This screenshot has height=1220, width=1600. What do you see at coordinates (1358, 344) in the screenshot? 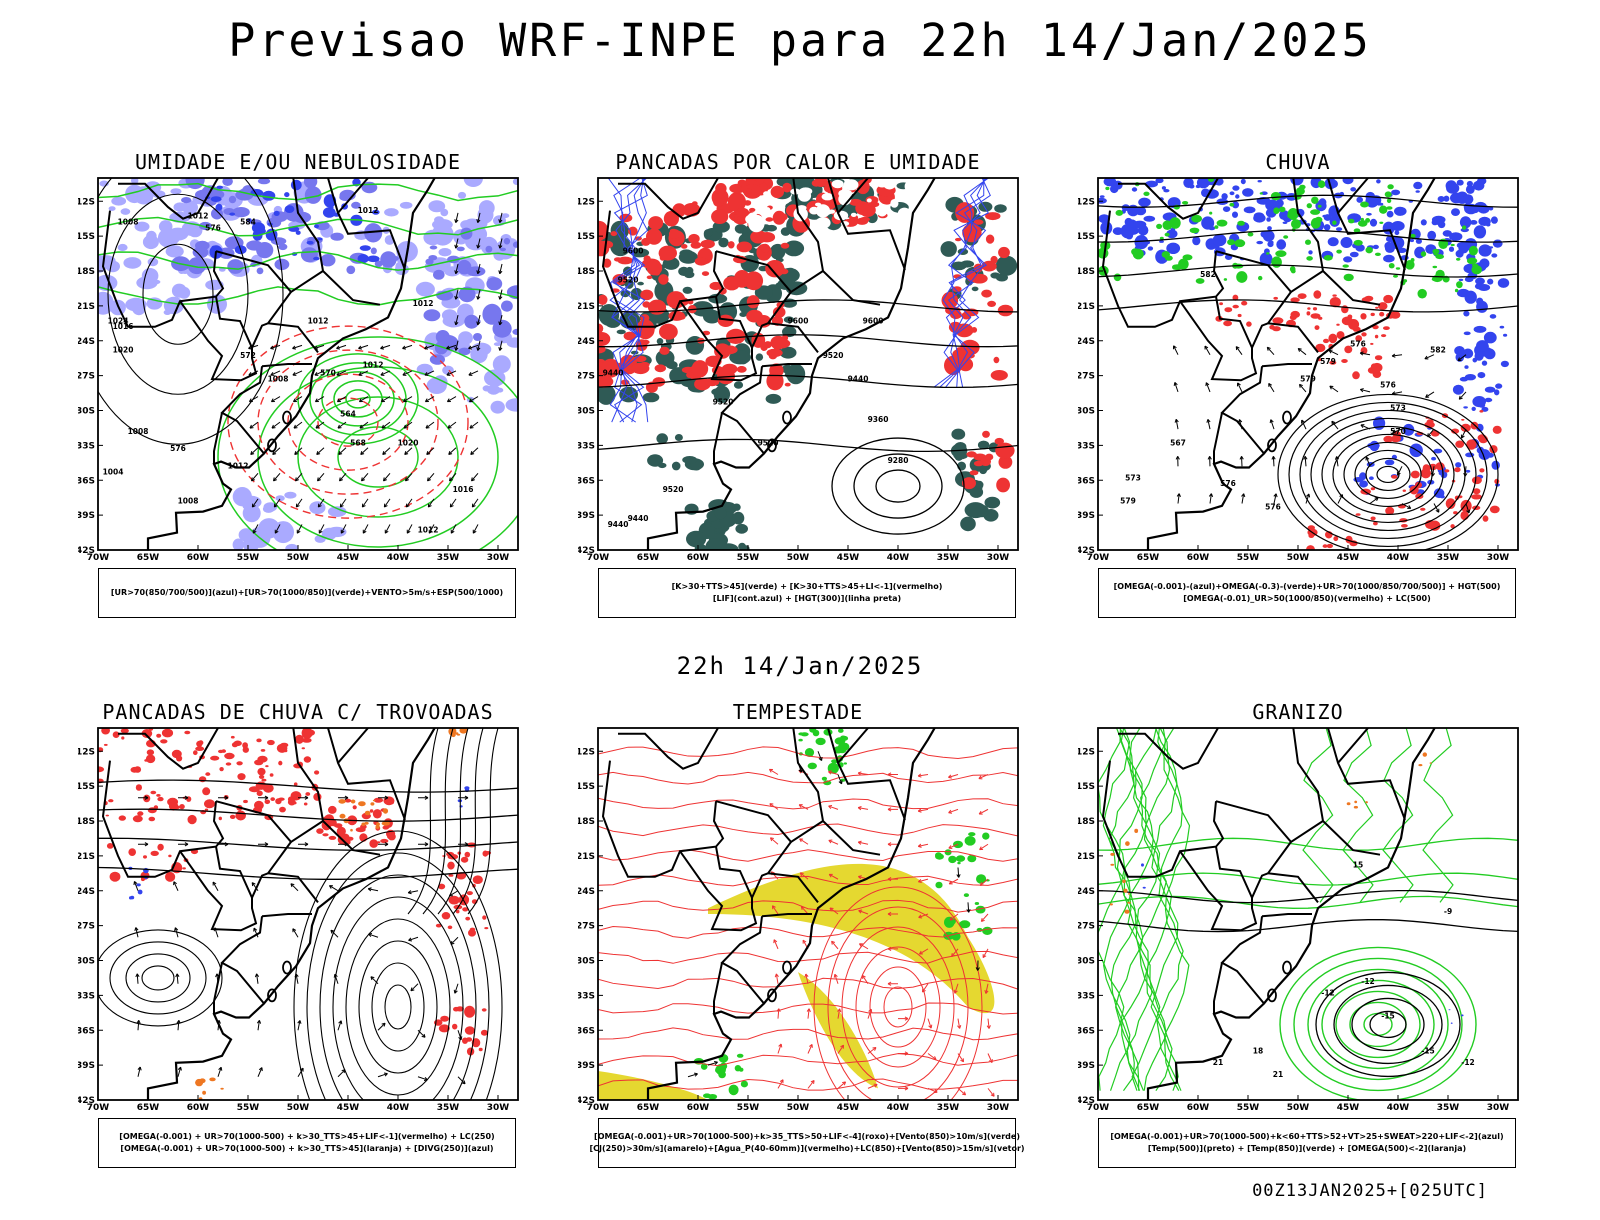
I see `hgt500-label: 576` at bounding box center [1358, 344].